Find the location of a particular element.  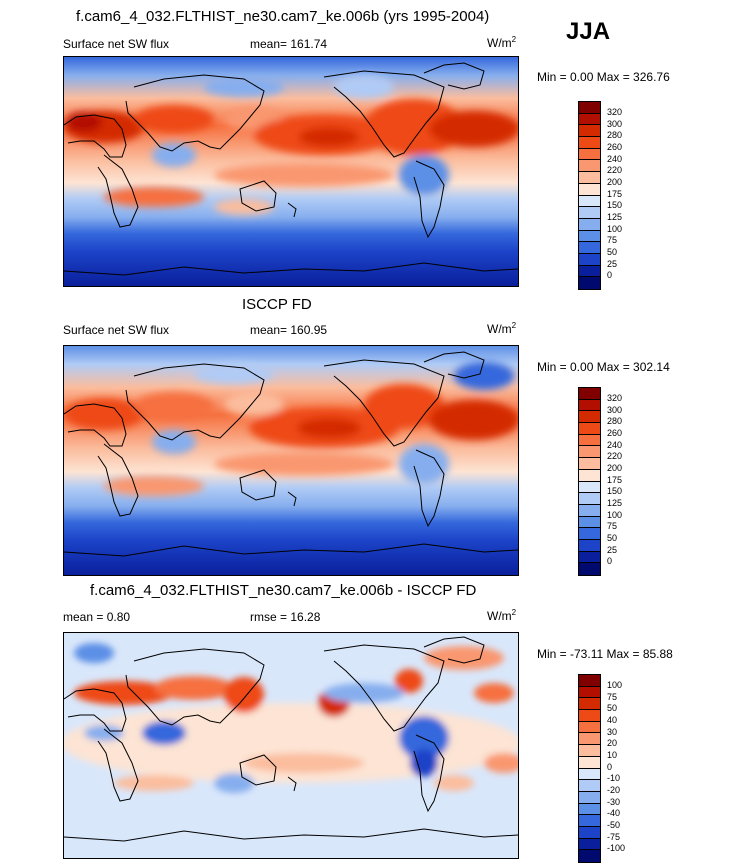

panel2-tick: 240 is located at coordinates (615, 445).